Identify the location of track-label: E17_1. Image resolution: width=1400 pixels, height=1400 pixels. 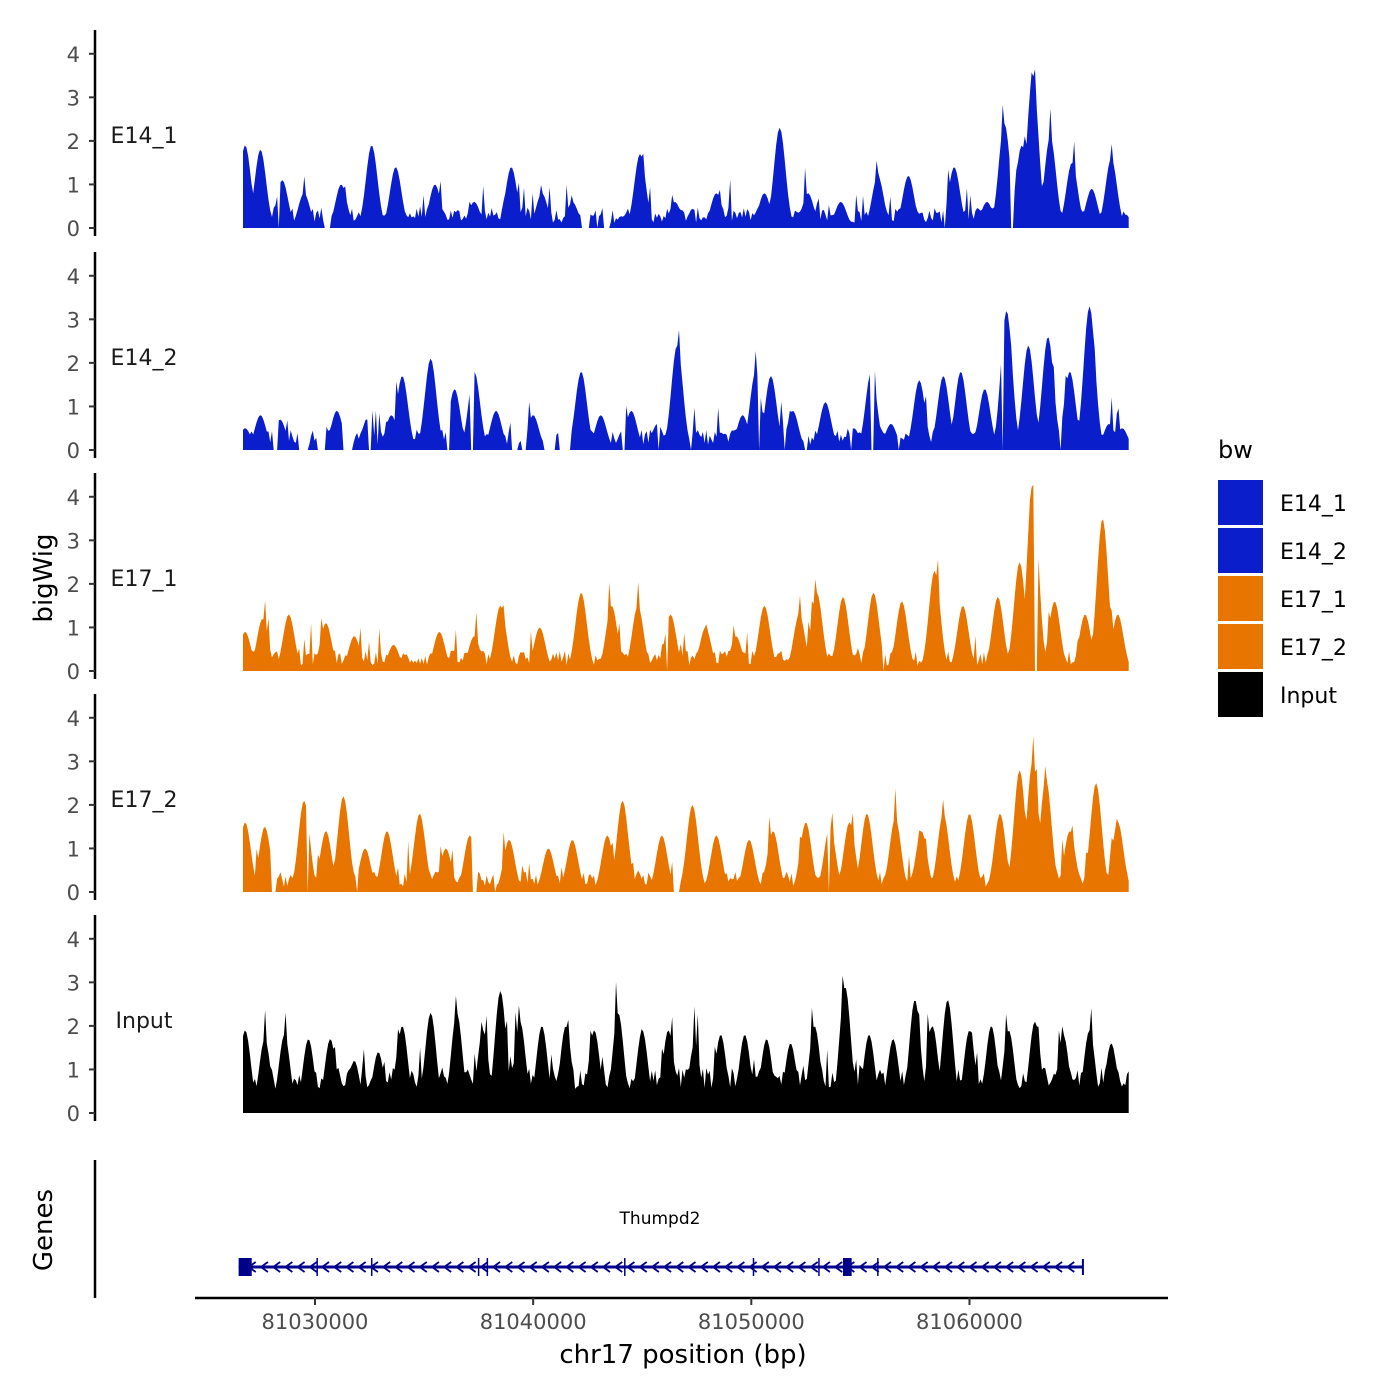
(144, 579).